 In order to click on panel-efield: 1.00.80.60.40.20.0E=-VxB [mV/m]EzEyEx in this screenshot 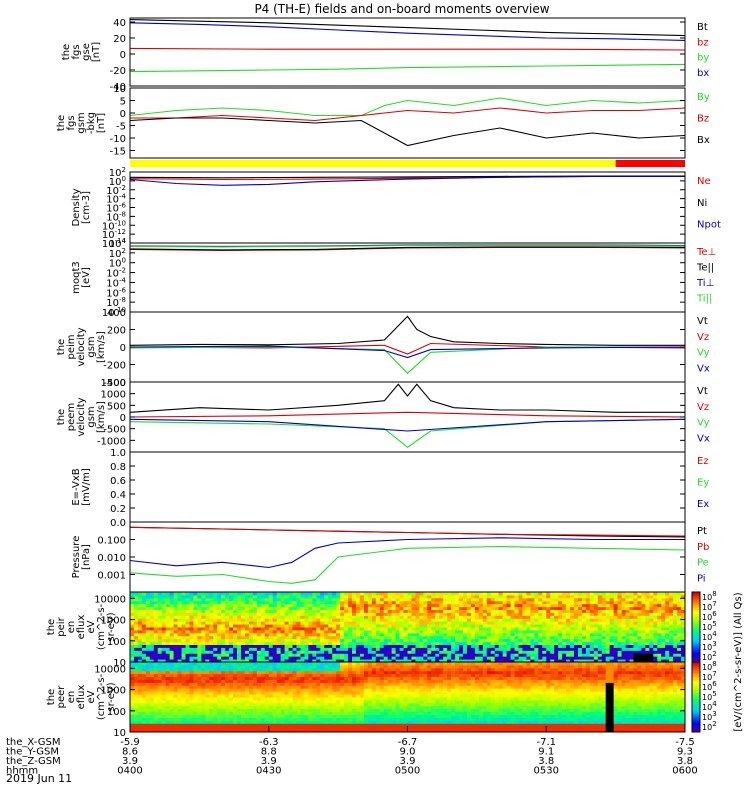, I will do `click(390, 488)`.